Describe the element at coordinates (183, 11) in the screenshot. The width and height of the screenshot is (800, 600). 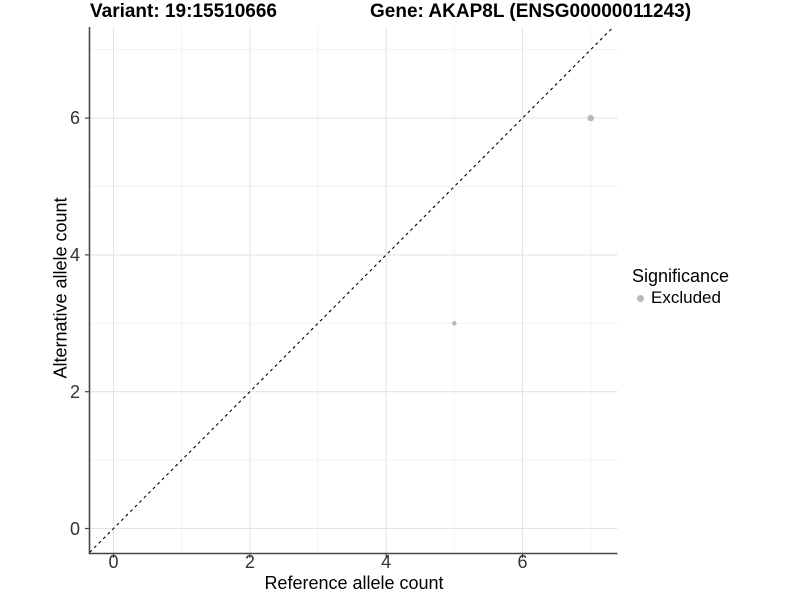
I see `plot-title-variant: Variant: 19:15510666` at that location.